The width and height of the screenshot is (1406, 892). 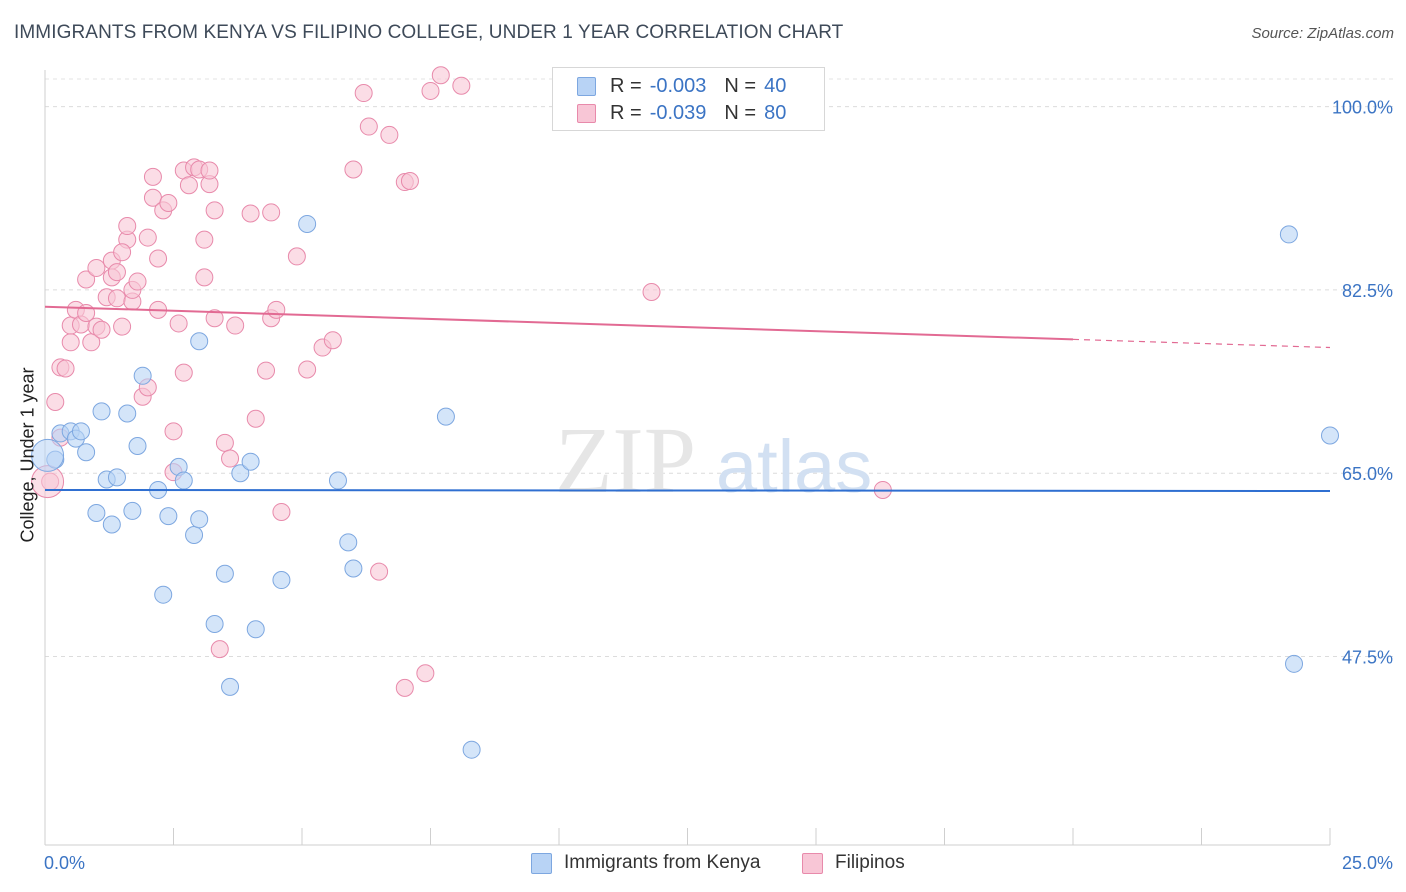 I want to click on kenya-r-value: -0.003, so click(x=678, y=85).